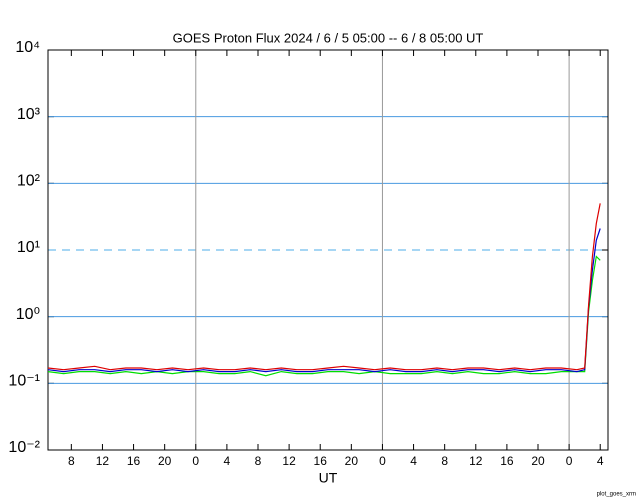  Describe the element at coordinates (27, 47) in the screenshot. I see `y-tick-label: 10⁴` at that location.